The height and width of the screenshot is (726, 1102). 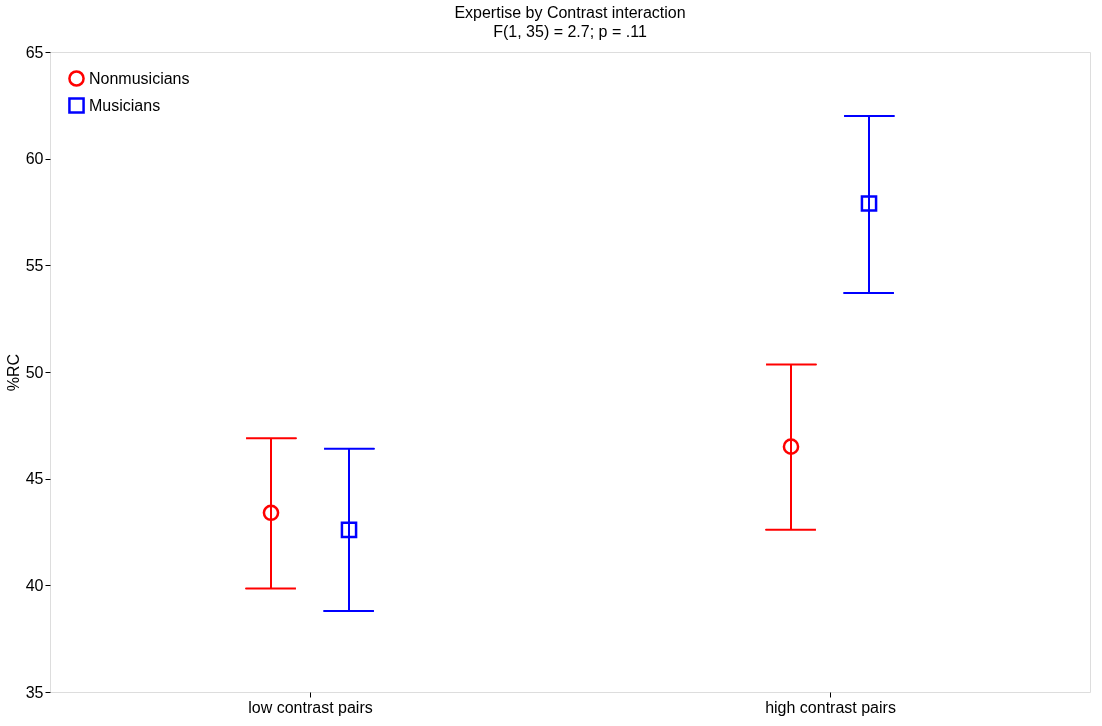 What do you see at coordinates (34, 479) in the screenshot?
I see `y-tick-label: 45` at bounding box center [34, 479].